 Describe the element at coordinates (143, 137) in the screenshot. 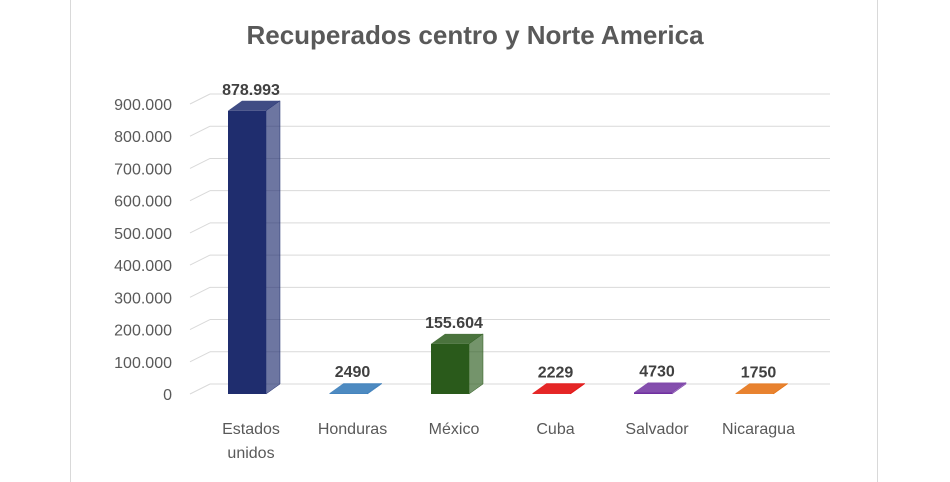

I see `y-tick-label: 800.000` at that location.